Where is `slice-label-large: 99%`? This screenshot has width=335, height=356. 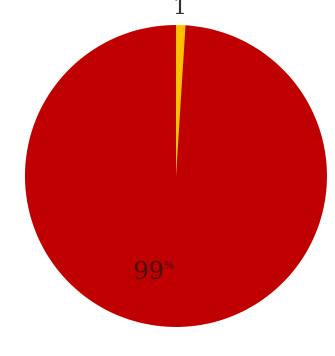 slice-label-large: 99% is located at coordinates (154, 271).